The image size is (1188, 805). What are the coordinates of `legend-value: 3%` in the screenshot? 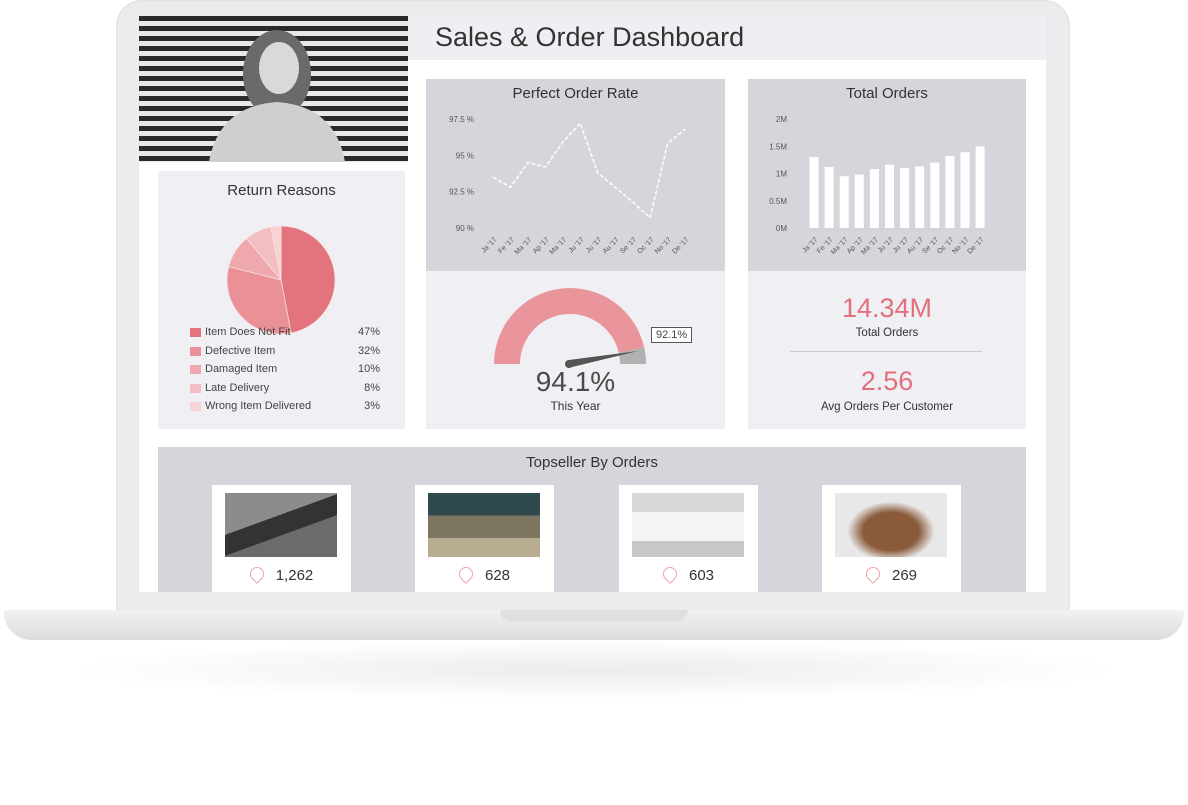 It's located at (372, 406).